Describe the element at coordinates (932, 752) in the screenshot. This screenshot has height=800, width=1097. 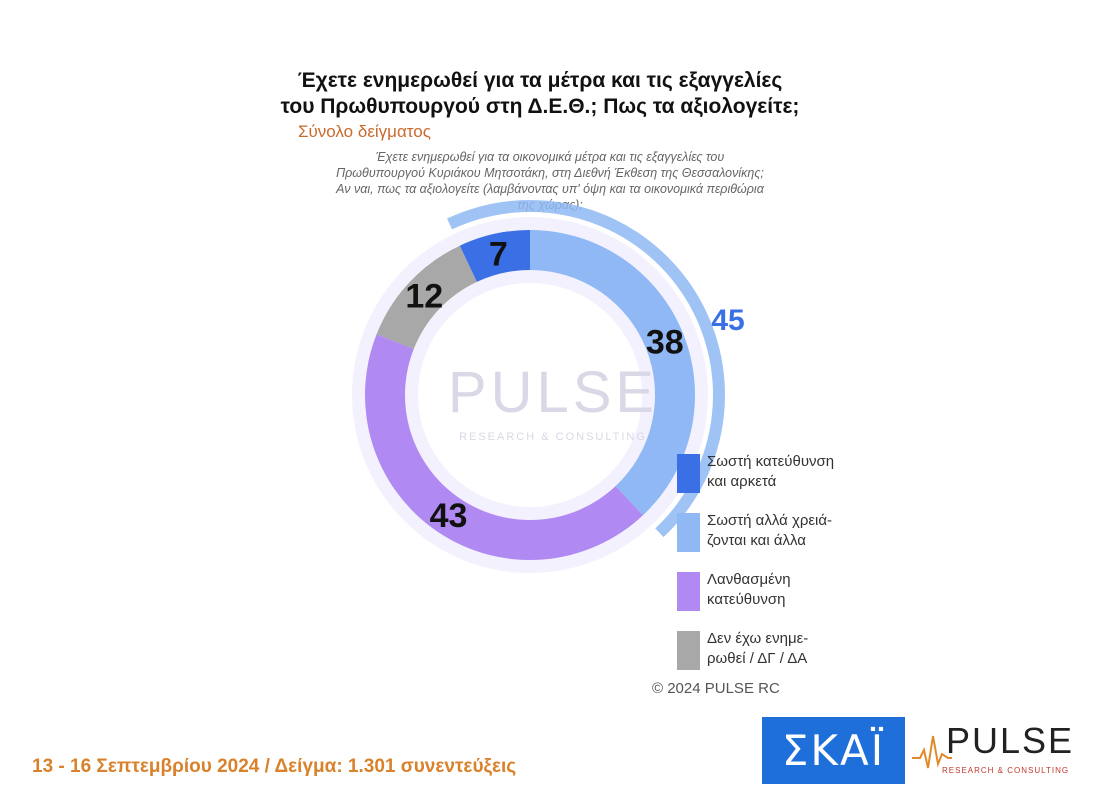
I see `pulse-wave-icon` at that location.